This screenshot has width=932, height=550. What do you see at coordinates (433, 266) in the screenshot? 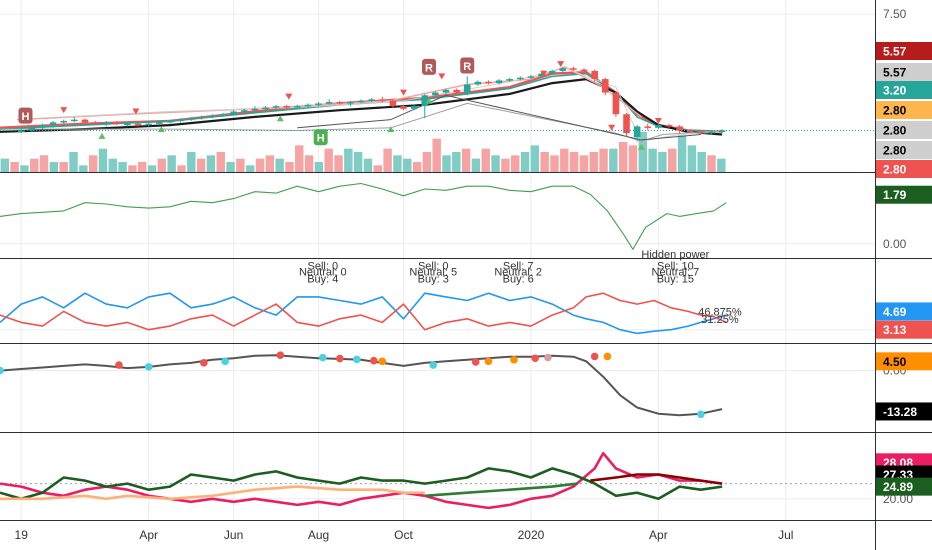
I see `annotation-label: Sell: 0` at bounding box center [433, 266].